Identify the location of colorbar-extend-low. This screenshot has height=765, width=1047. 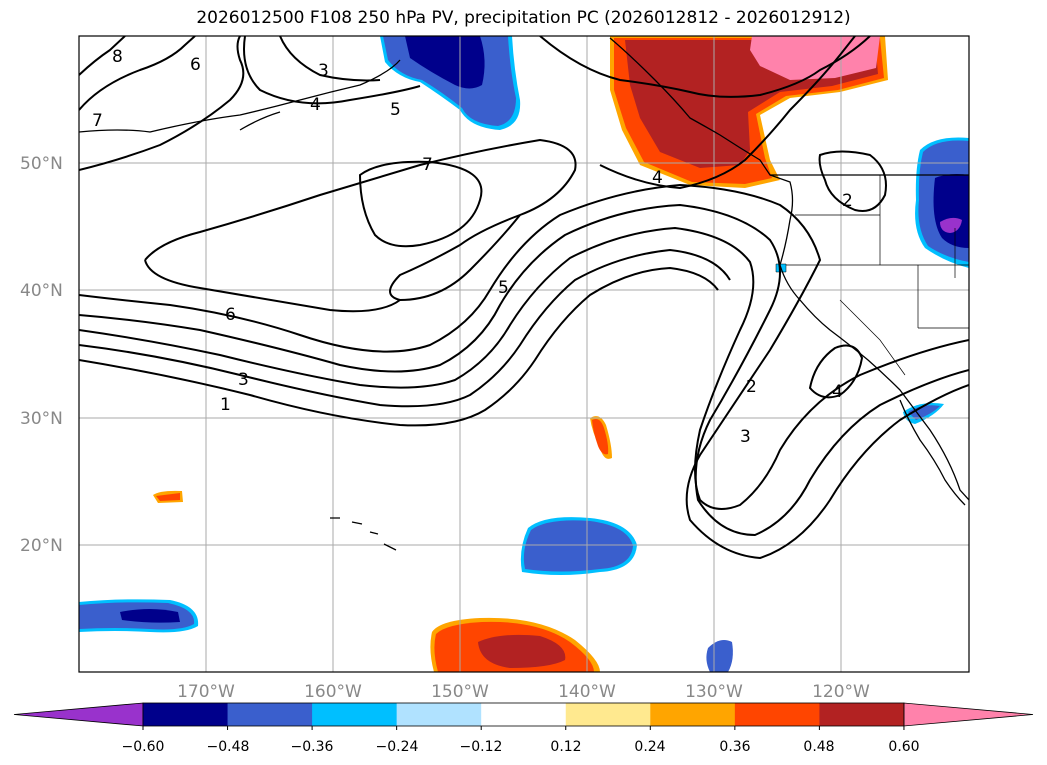
(78, 714).